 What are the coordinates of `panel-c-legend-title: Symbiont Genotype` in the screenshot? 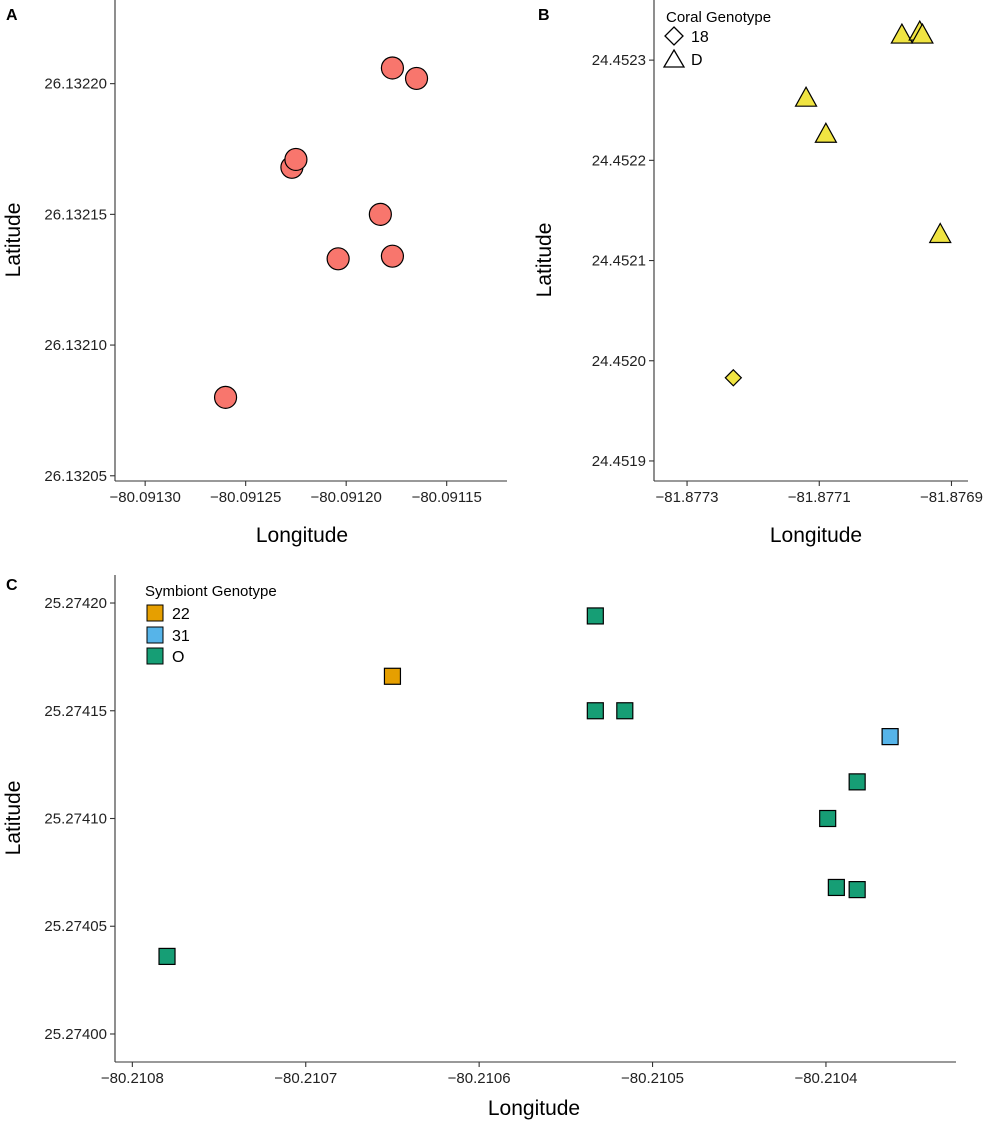 It's located at (211, 591).